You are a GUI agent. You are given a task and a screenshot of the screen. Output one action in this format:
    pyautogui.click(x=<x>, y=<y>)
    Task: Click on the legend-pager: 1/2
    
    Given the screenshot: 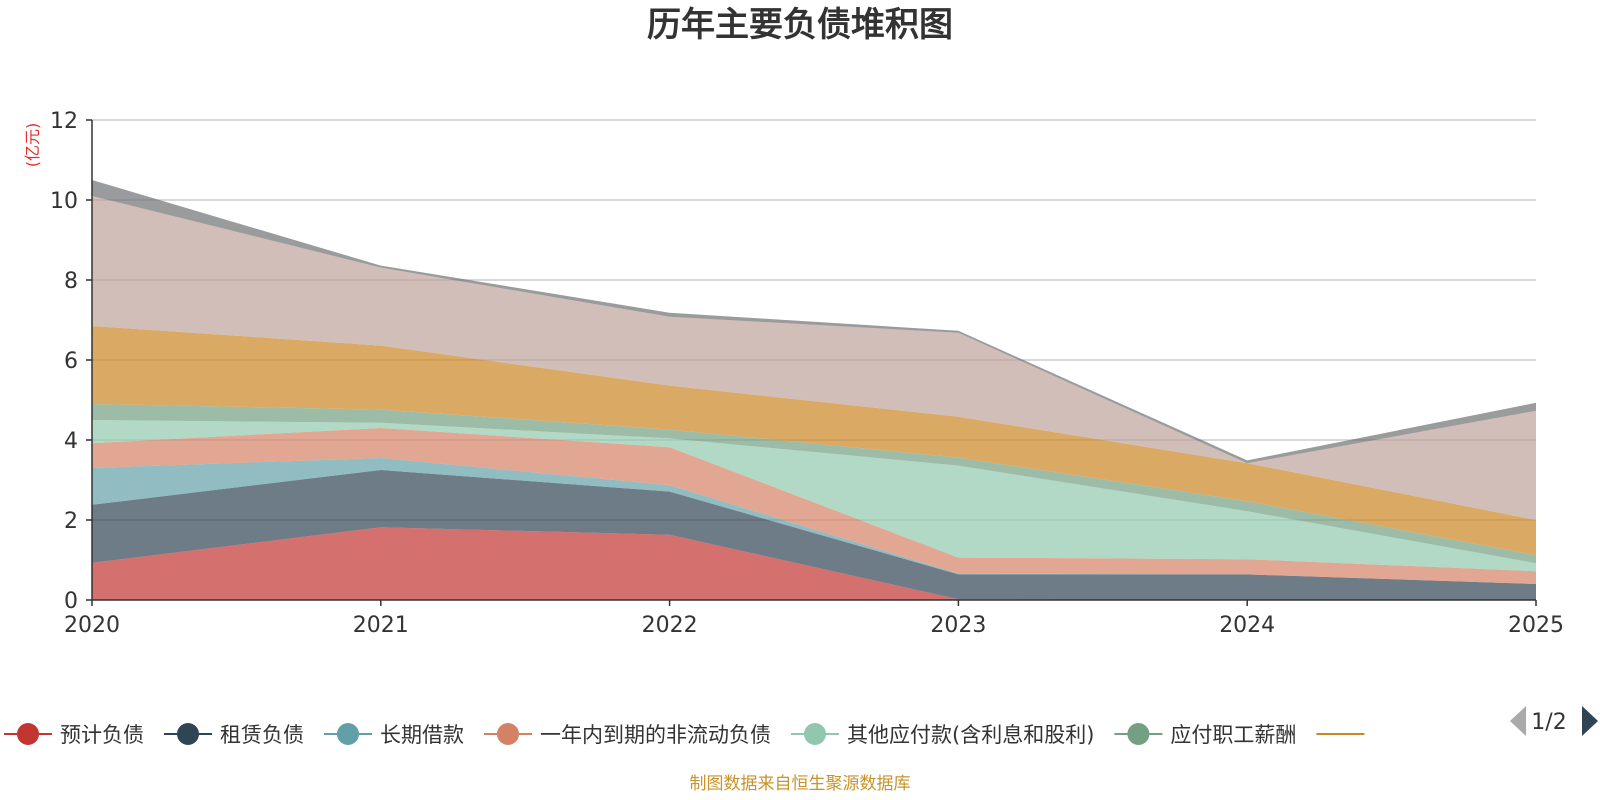 What is the action you would take?
    pyautogui.click(x=1554, y=721)
    